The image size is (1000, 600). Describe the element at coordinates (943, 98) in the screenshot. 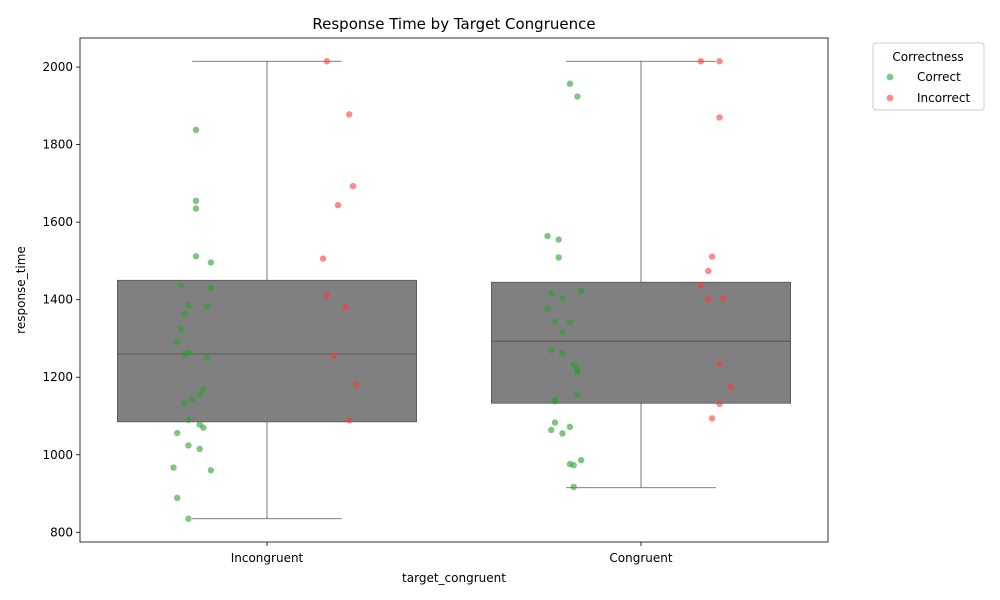

I see `legend-label-incorrect: Incorrect` at that location.